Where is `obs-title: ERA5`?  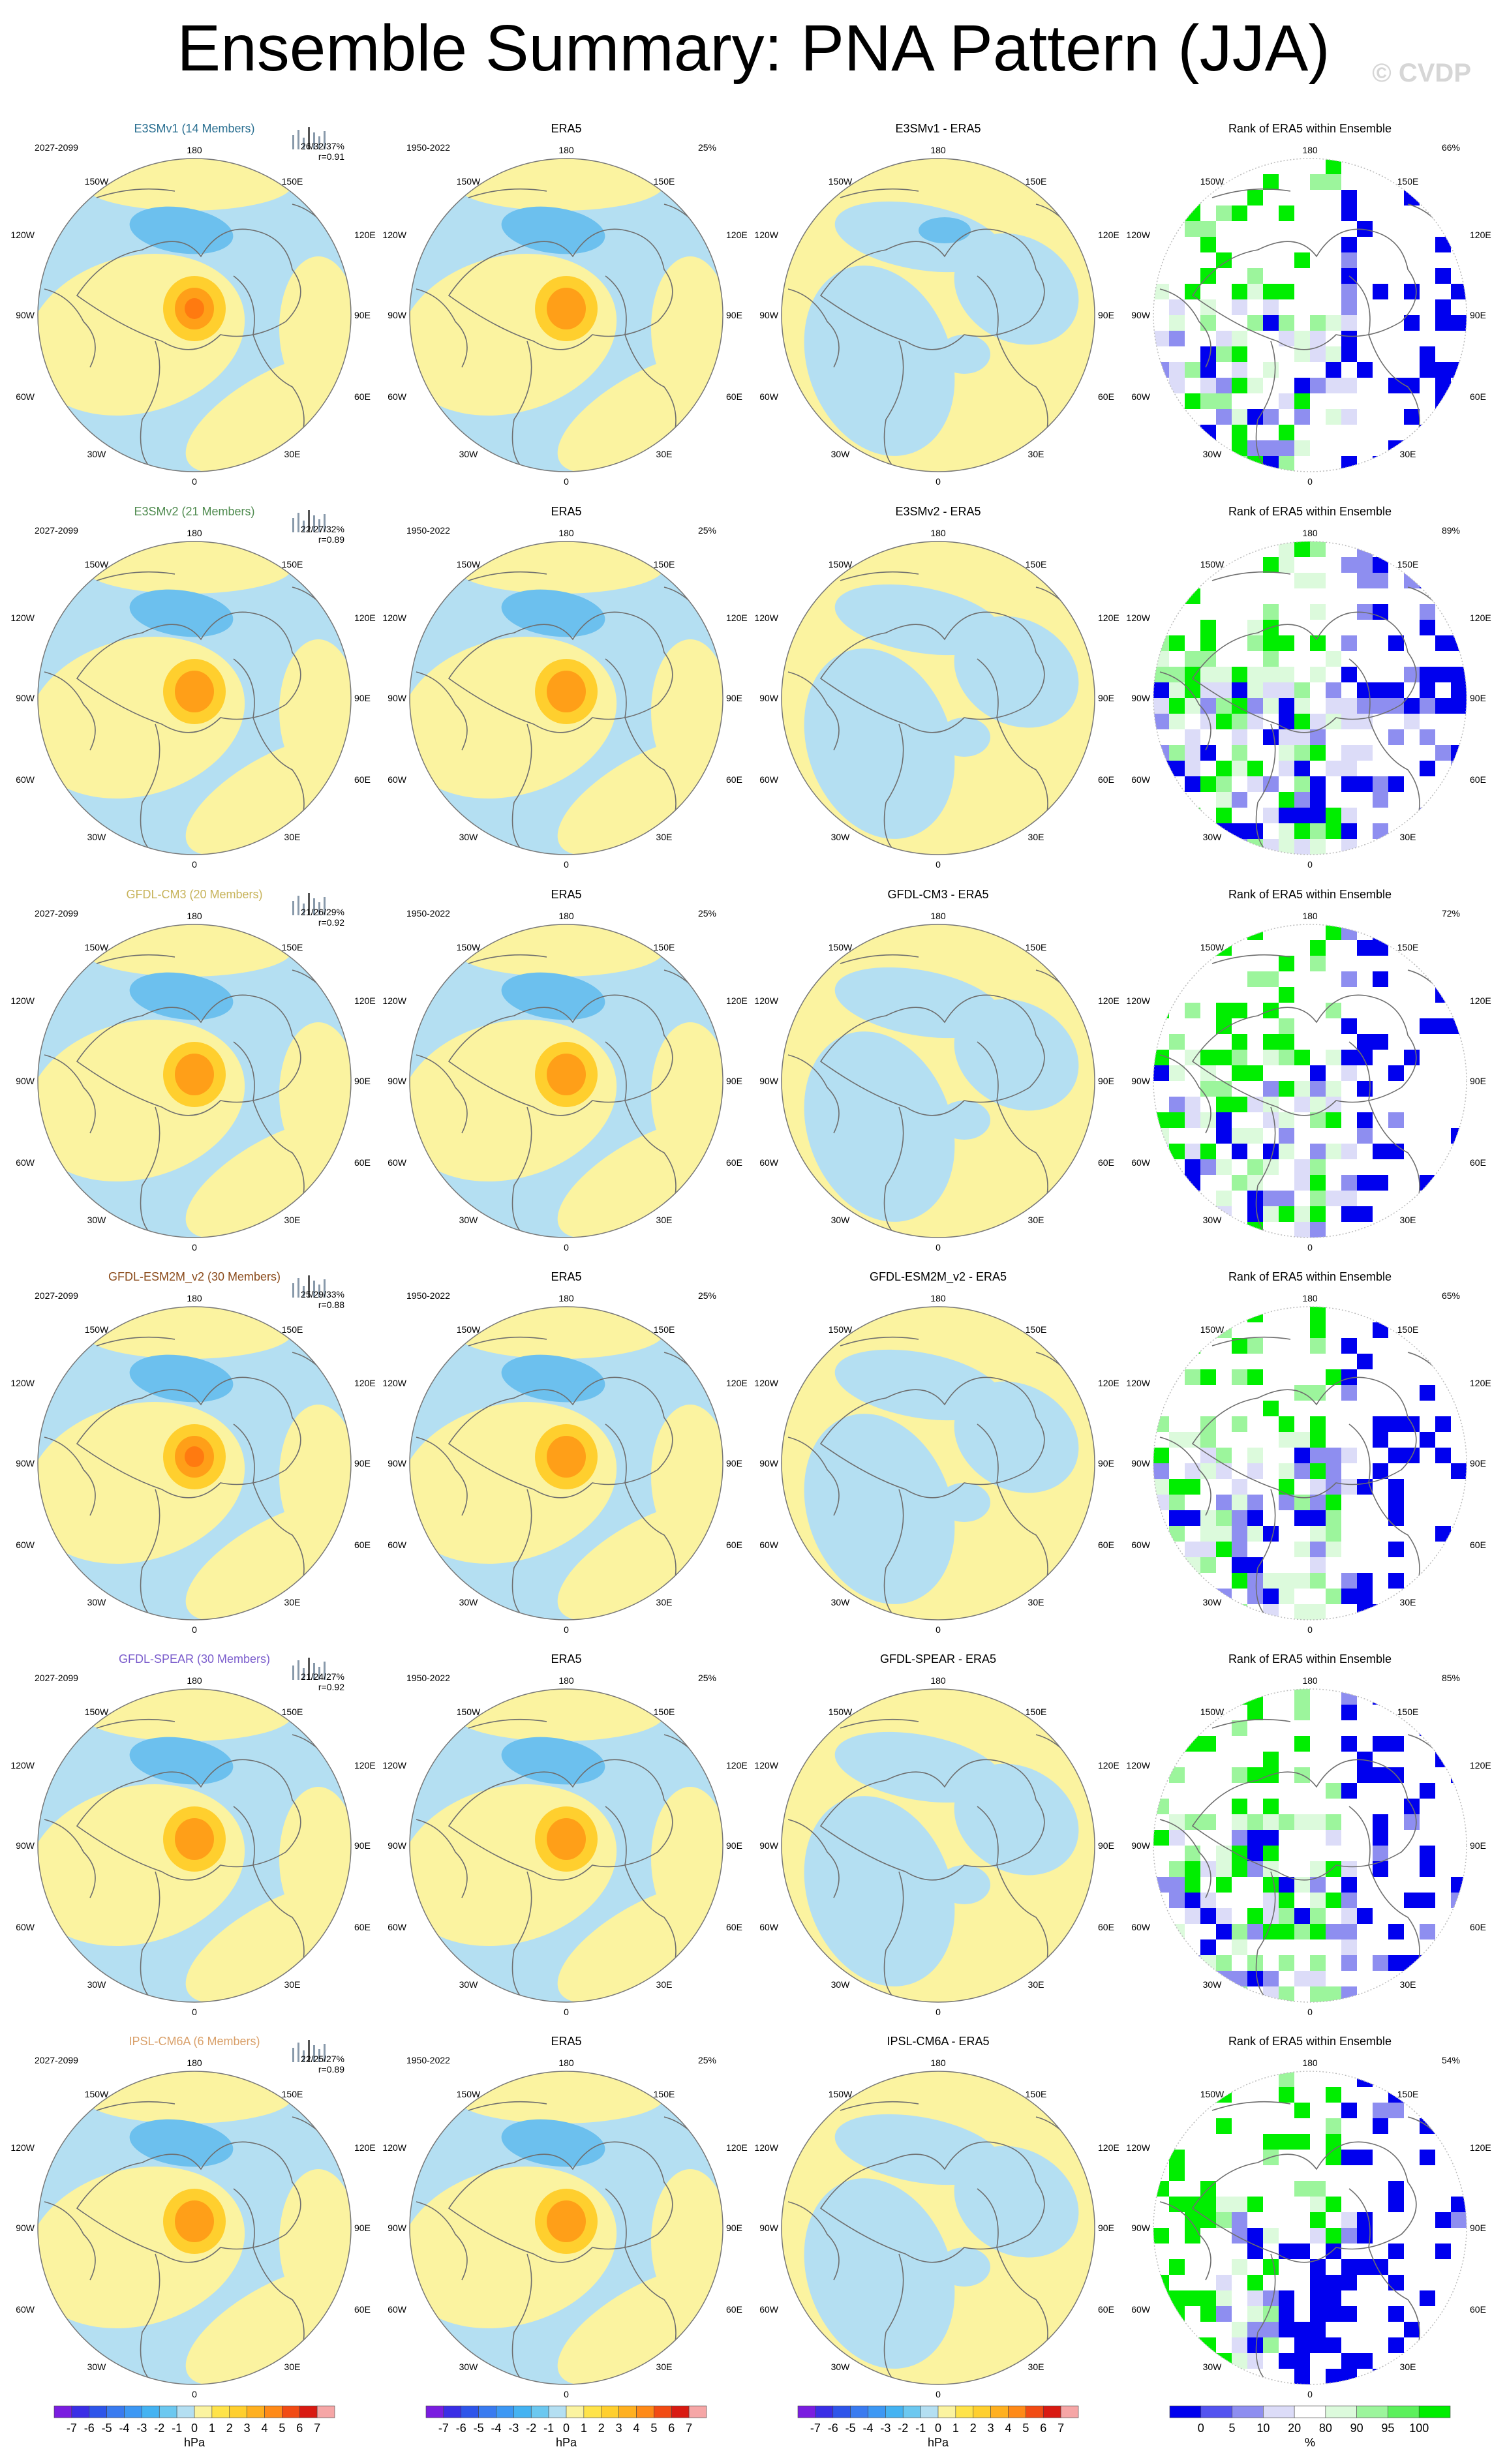 obs-title: ERA5 is located at coordinates (566, 1658).